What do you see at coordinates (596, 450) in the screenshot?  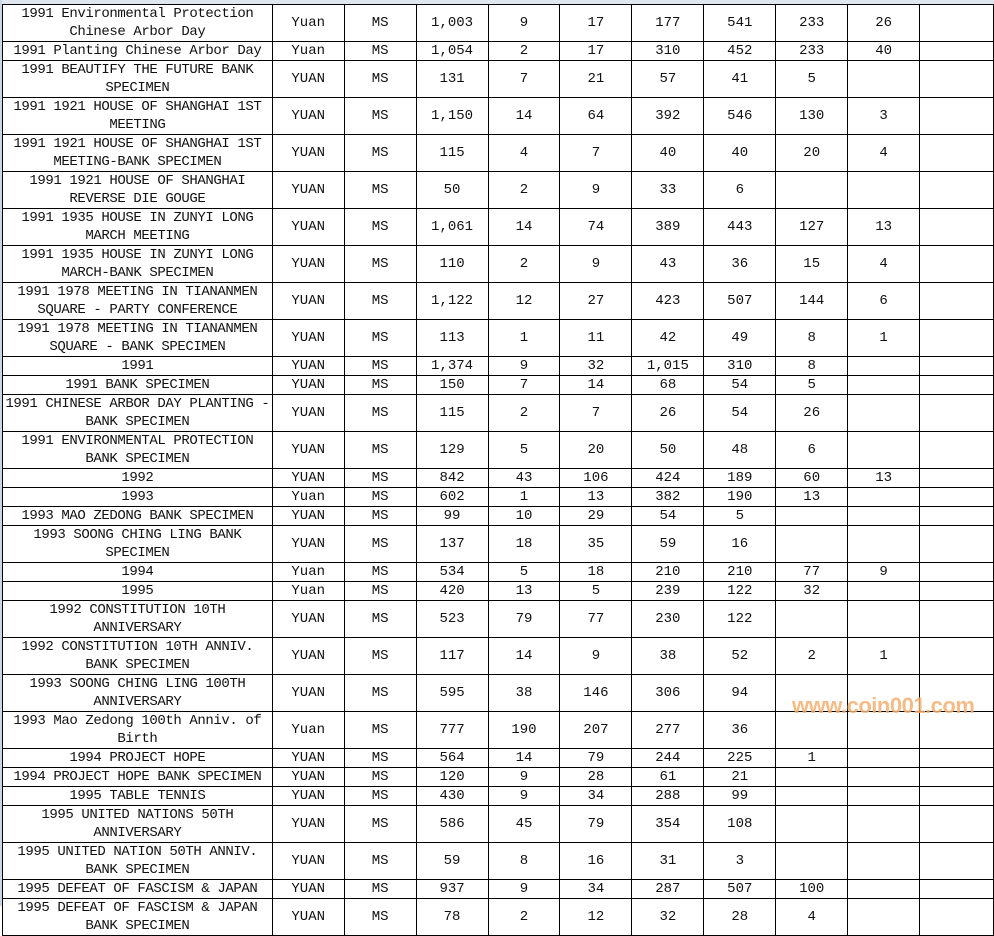 I see `cell-value: 20` at bounding box center [596, 450].